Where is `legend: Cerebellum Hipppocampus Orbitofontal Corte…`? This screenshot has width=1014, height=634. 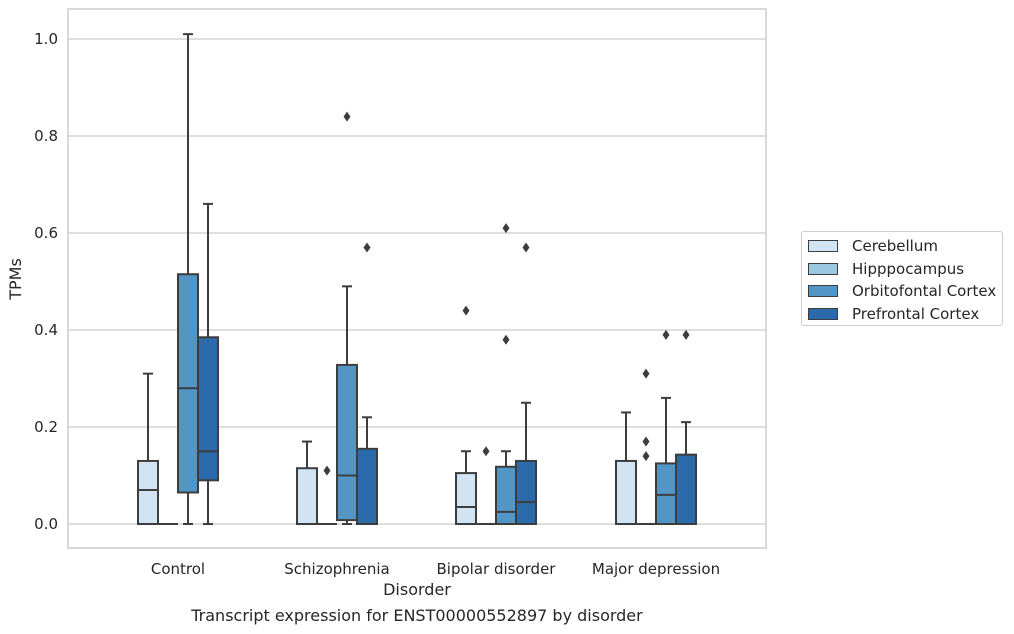 legend: Cerebellum Hipppocampus Orbitofontal Corte… is located at coordinates (902, 278).